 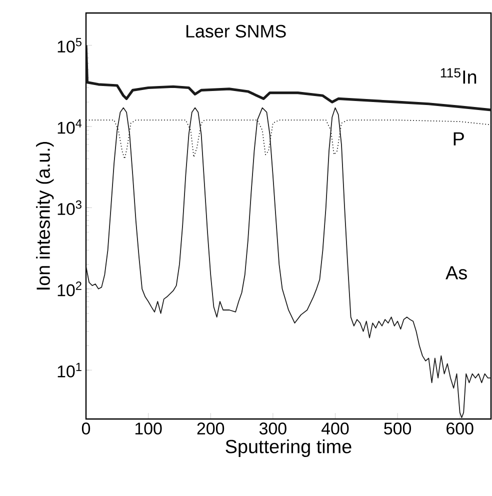 I want to click on x-tick-label: 300, so click(x=272, y=428).